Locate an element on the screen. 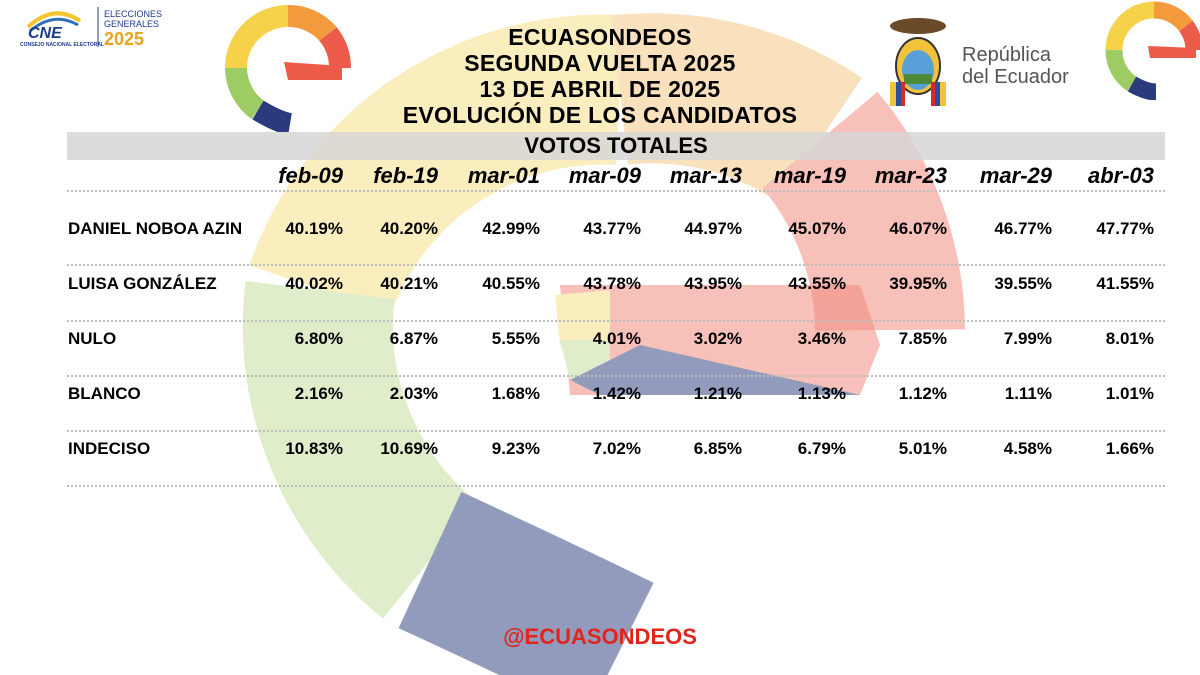  table-cell: 1.11% is located at coordinates (1028, 393).